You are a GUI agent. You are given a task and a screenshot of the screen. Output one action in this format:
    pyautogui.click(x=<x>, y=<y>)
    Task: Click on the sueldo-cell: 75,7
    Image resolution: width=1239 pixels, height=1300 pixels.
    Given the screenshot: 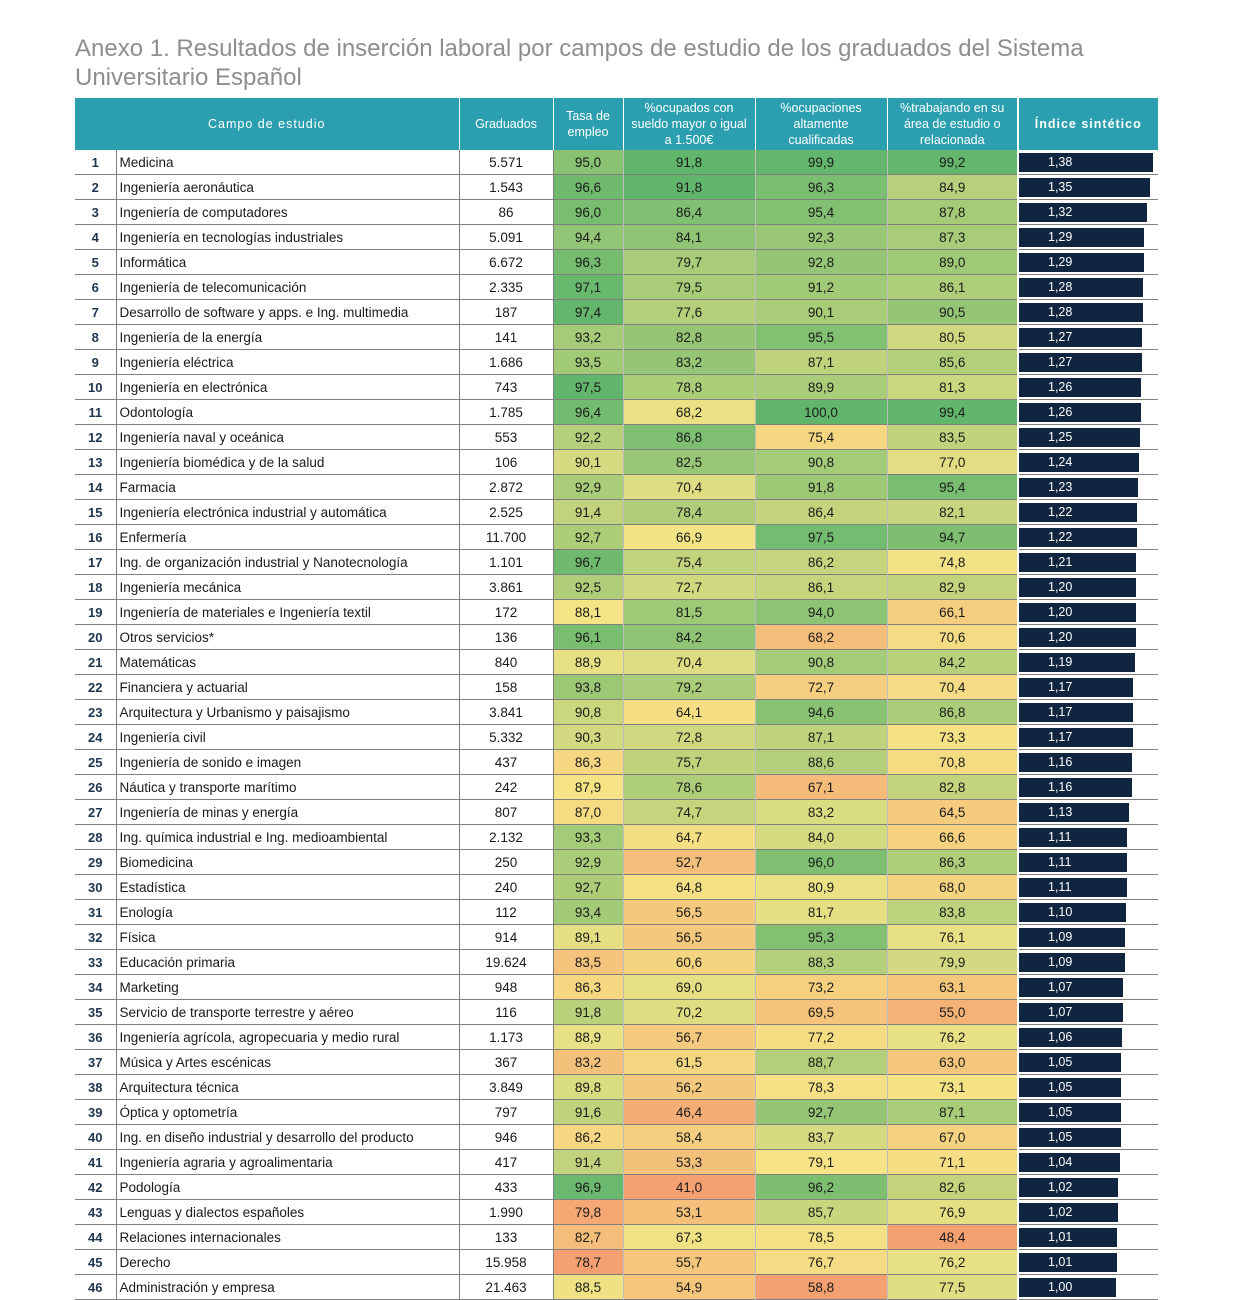 What is the action you would take?
    pyautogui.click(x=689, y=762)
    